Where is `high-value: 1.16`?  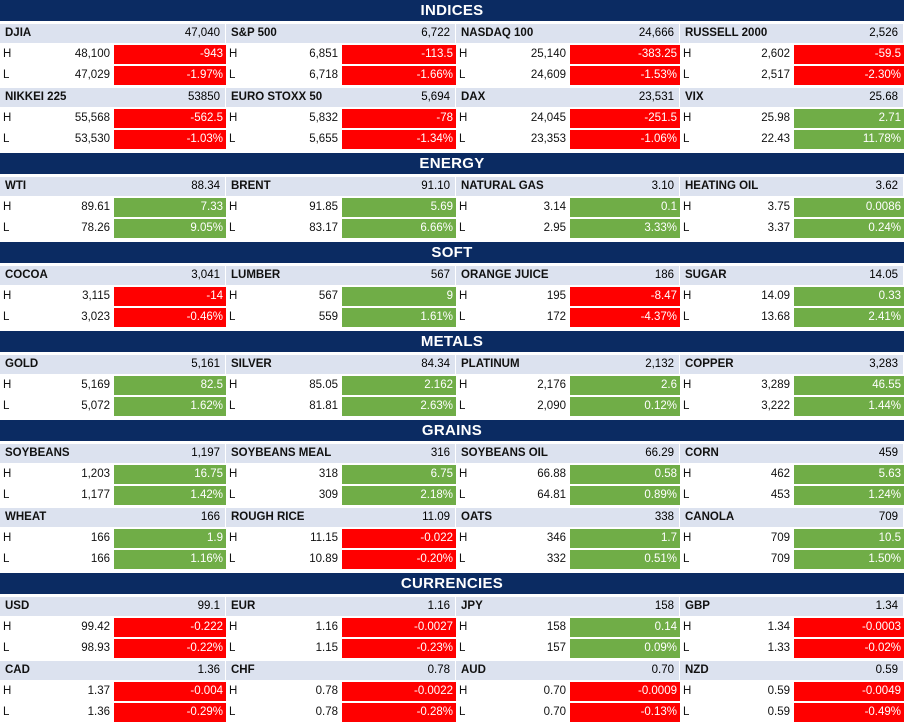
high-value: 1.16 is located at coordinates (294, 627).